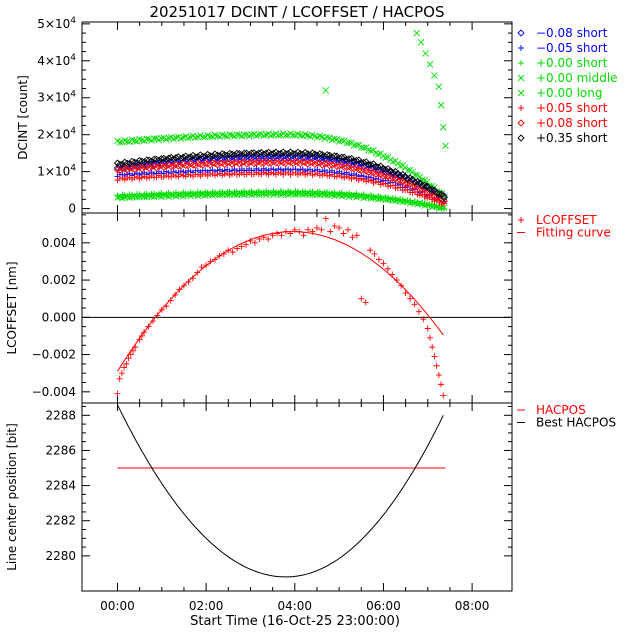  I want to click on x-tick-label: 06:00, so click(383, 606).